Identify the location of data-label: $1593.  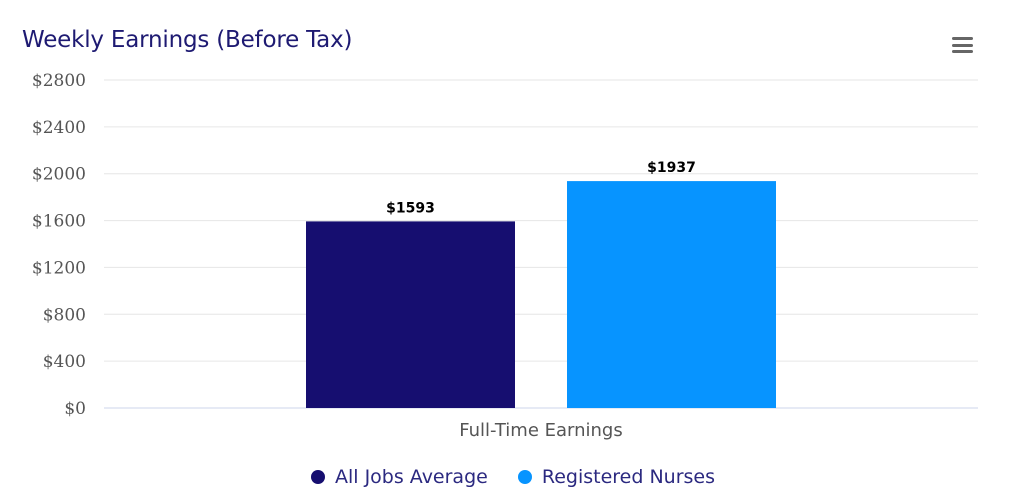
(410, 208).